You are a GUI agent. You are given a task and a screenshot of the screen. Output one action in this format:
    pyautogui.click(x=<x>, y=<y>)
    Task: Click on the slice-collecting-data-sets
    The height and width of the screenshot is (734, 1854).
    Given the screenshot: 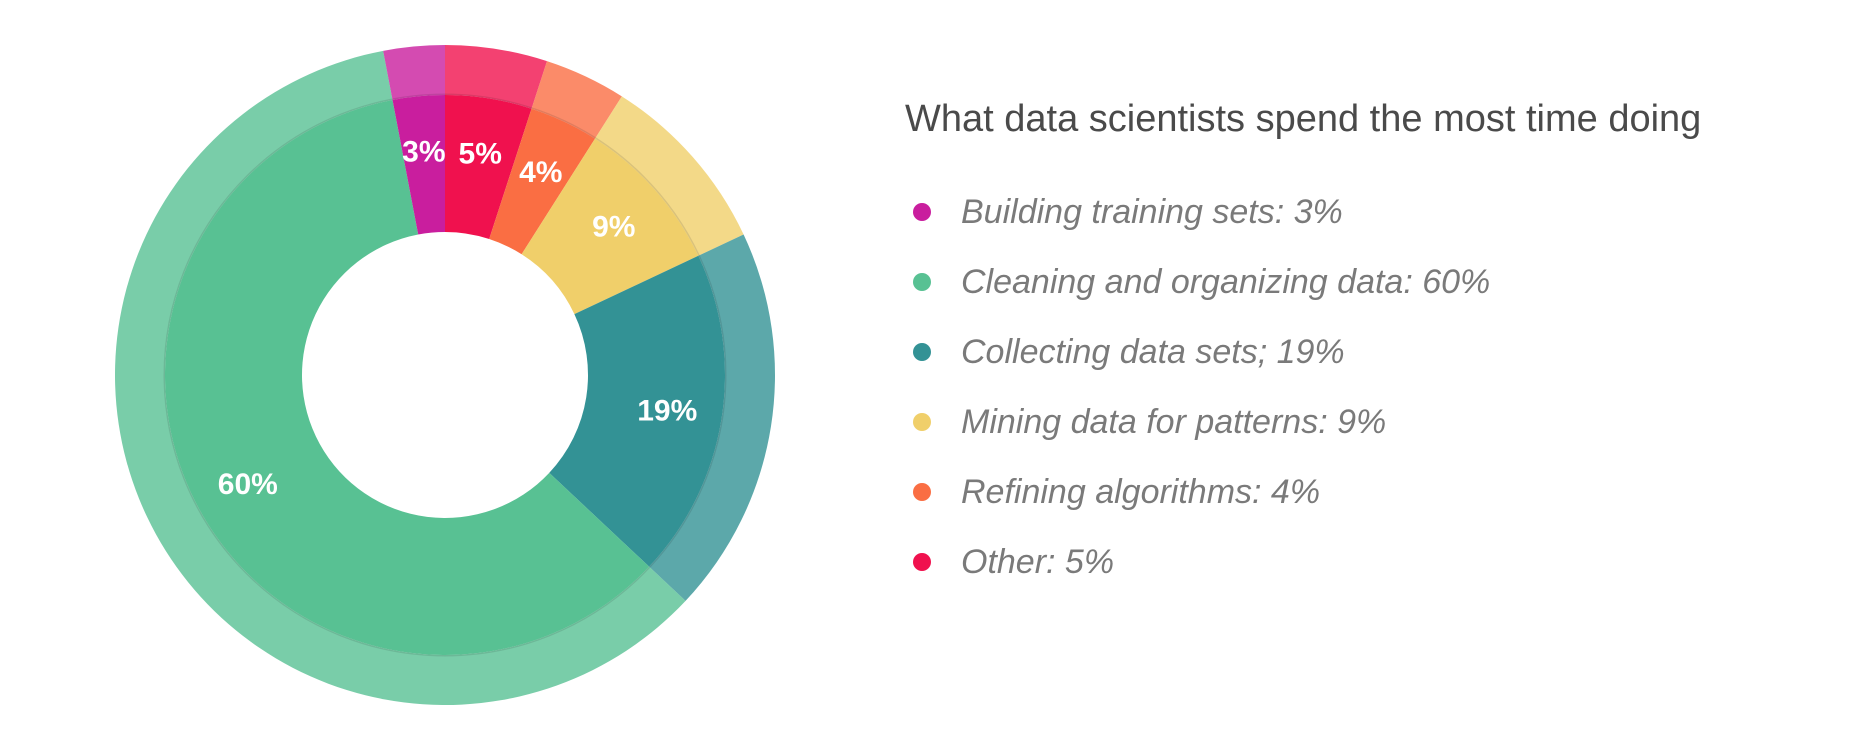 What is the action you would take?
    pyautogui.click(x=637, y=411)
    